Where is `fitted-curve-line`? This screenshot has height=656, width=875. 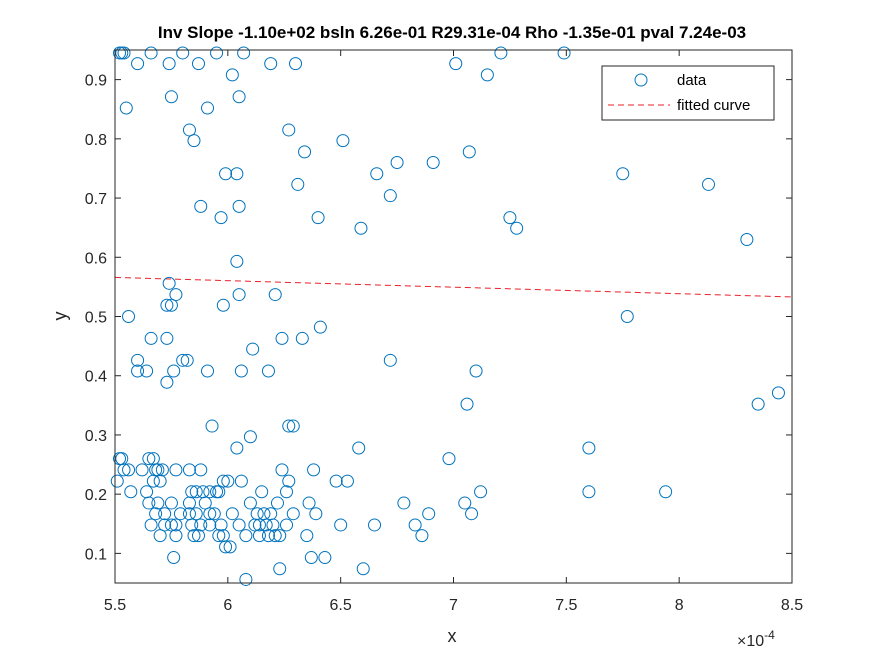
fitted-curve-line is located at coordinates (453, 287).